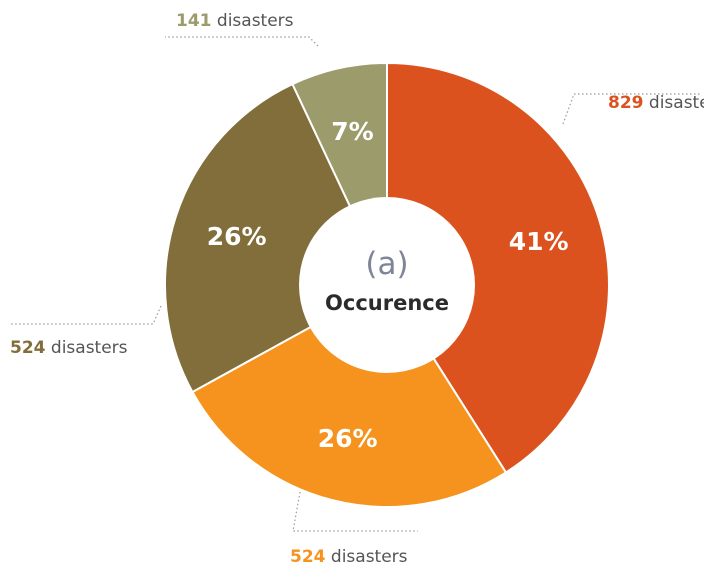 This screenshot has height=574, width=704. I want to click on slice-percent-label: 41%, so click(539, 241).